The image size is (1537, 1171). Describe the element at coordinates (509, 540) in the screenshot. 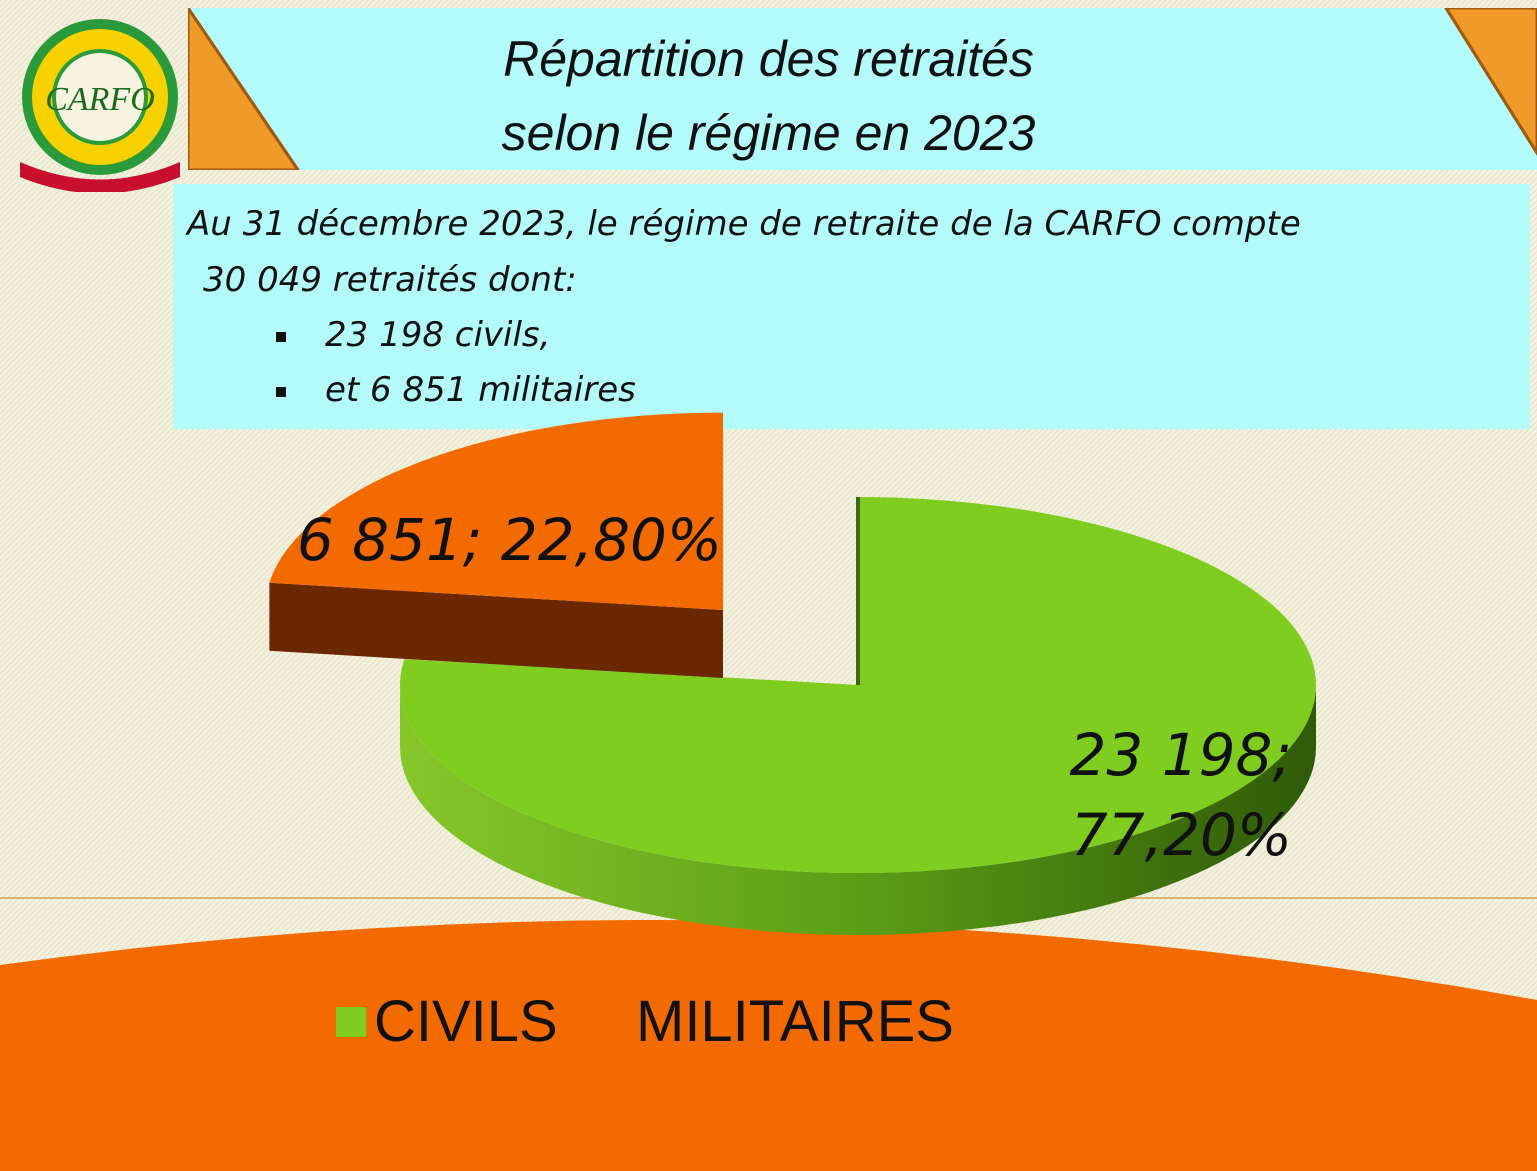

I see `data-label-militaires-0: 6 851; 22,80%` at that location.